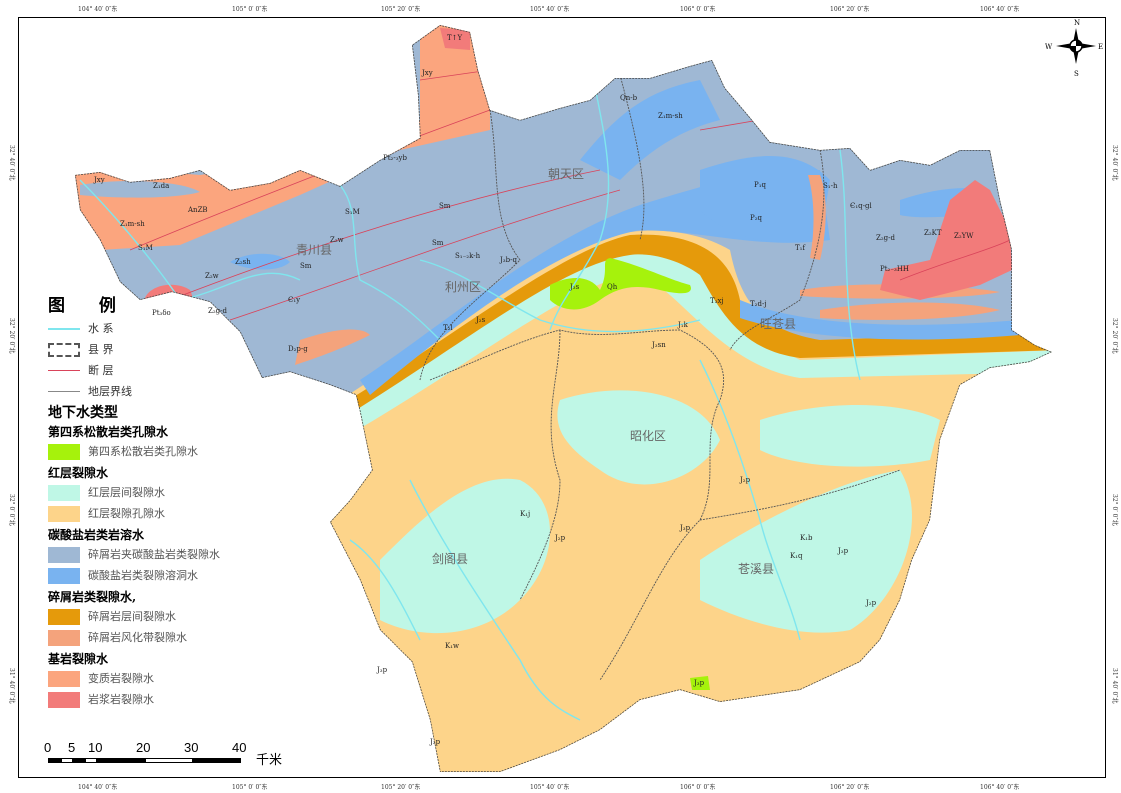 The height and width of the screenshot is (793, 1121). What do you see at coordinates (1049, 47) in the screenshot?
I see `compass-w: W` at bounding box center [1049, 47].